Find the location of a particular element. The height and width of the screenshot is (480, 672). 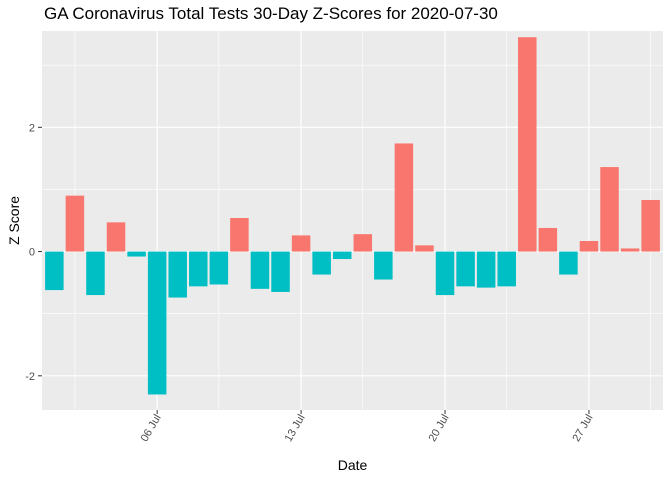

y-tick-label: 2 is located at coordinates (32, 128).